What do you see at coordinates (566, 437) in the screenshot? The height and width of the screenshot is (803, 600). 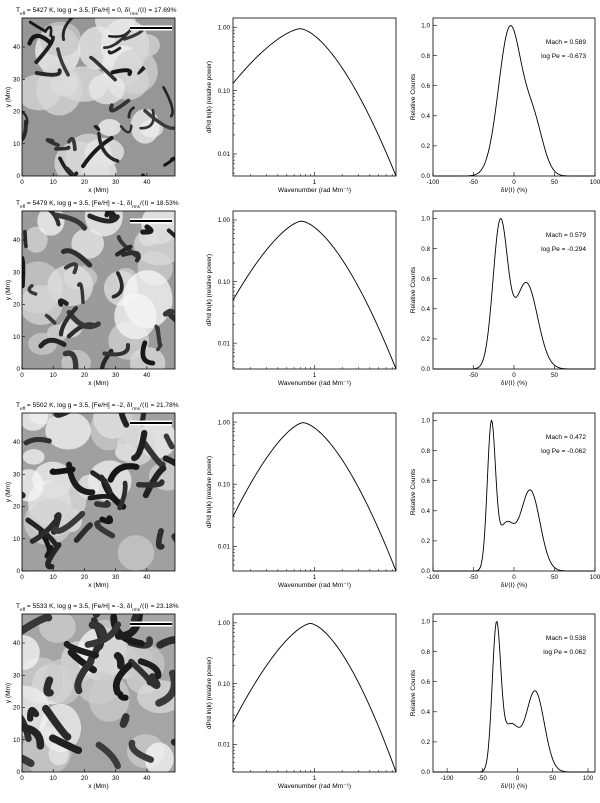 I see `mach-label: Mach = 0.472` at bounding box center [566, 437].